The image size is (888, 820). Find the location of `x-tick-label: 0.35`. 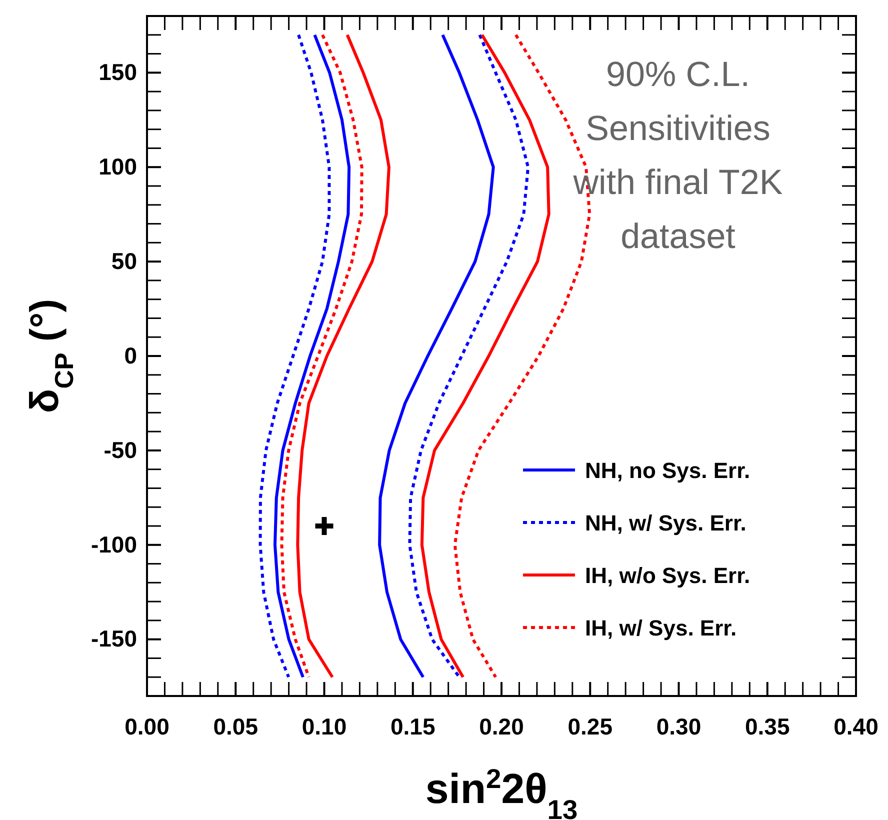

x-tick-label: 0.35 is located at coordinates (767, 726).